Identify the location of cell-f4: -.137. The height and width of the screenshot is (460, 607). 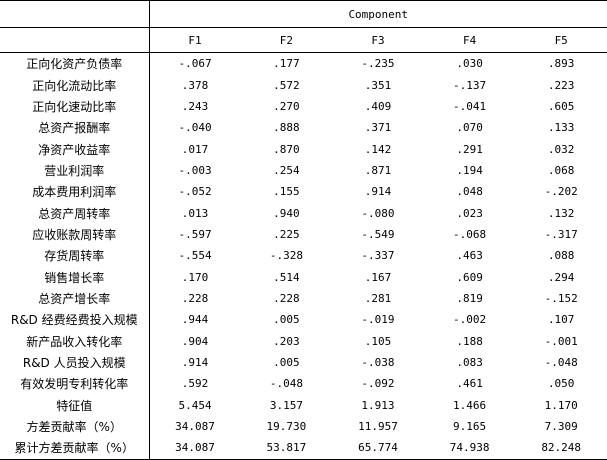
(470, 85).